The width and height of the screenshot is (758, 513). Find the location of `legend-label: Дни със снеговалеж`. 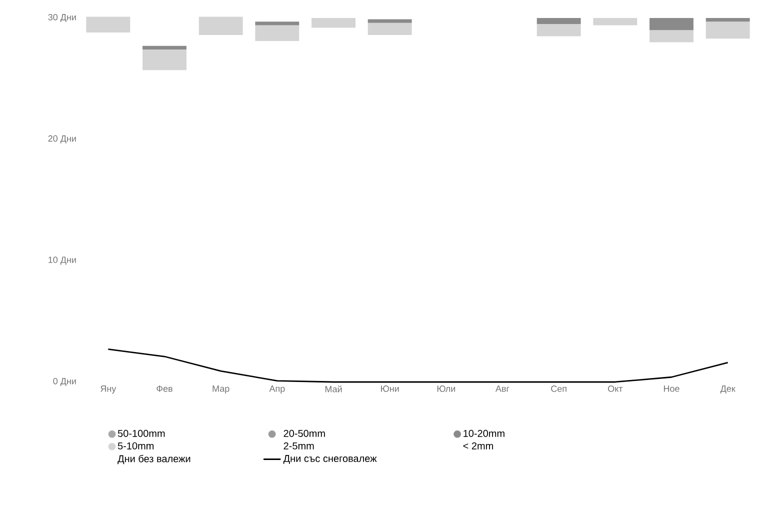

legend-label: Дни със снеговалеж is located at coordinates (330, 459).